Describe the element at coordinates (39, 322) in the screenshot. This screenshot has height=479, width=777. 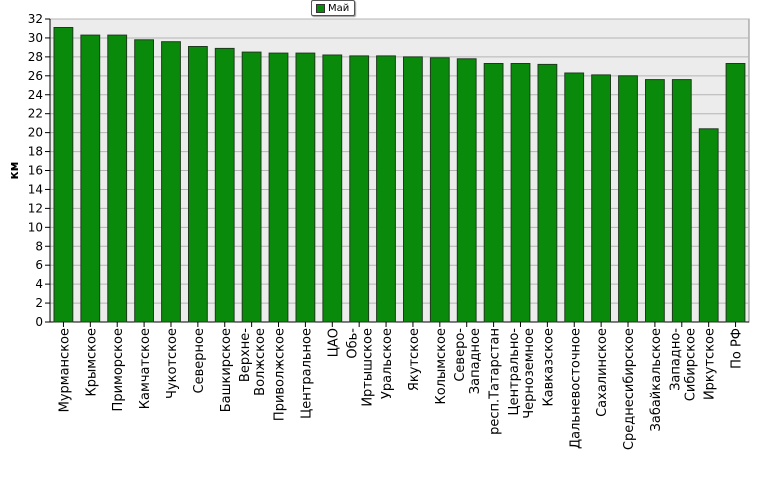
I see `y-tick-label: 0` at that location.